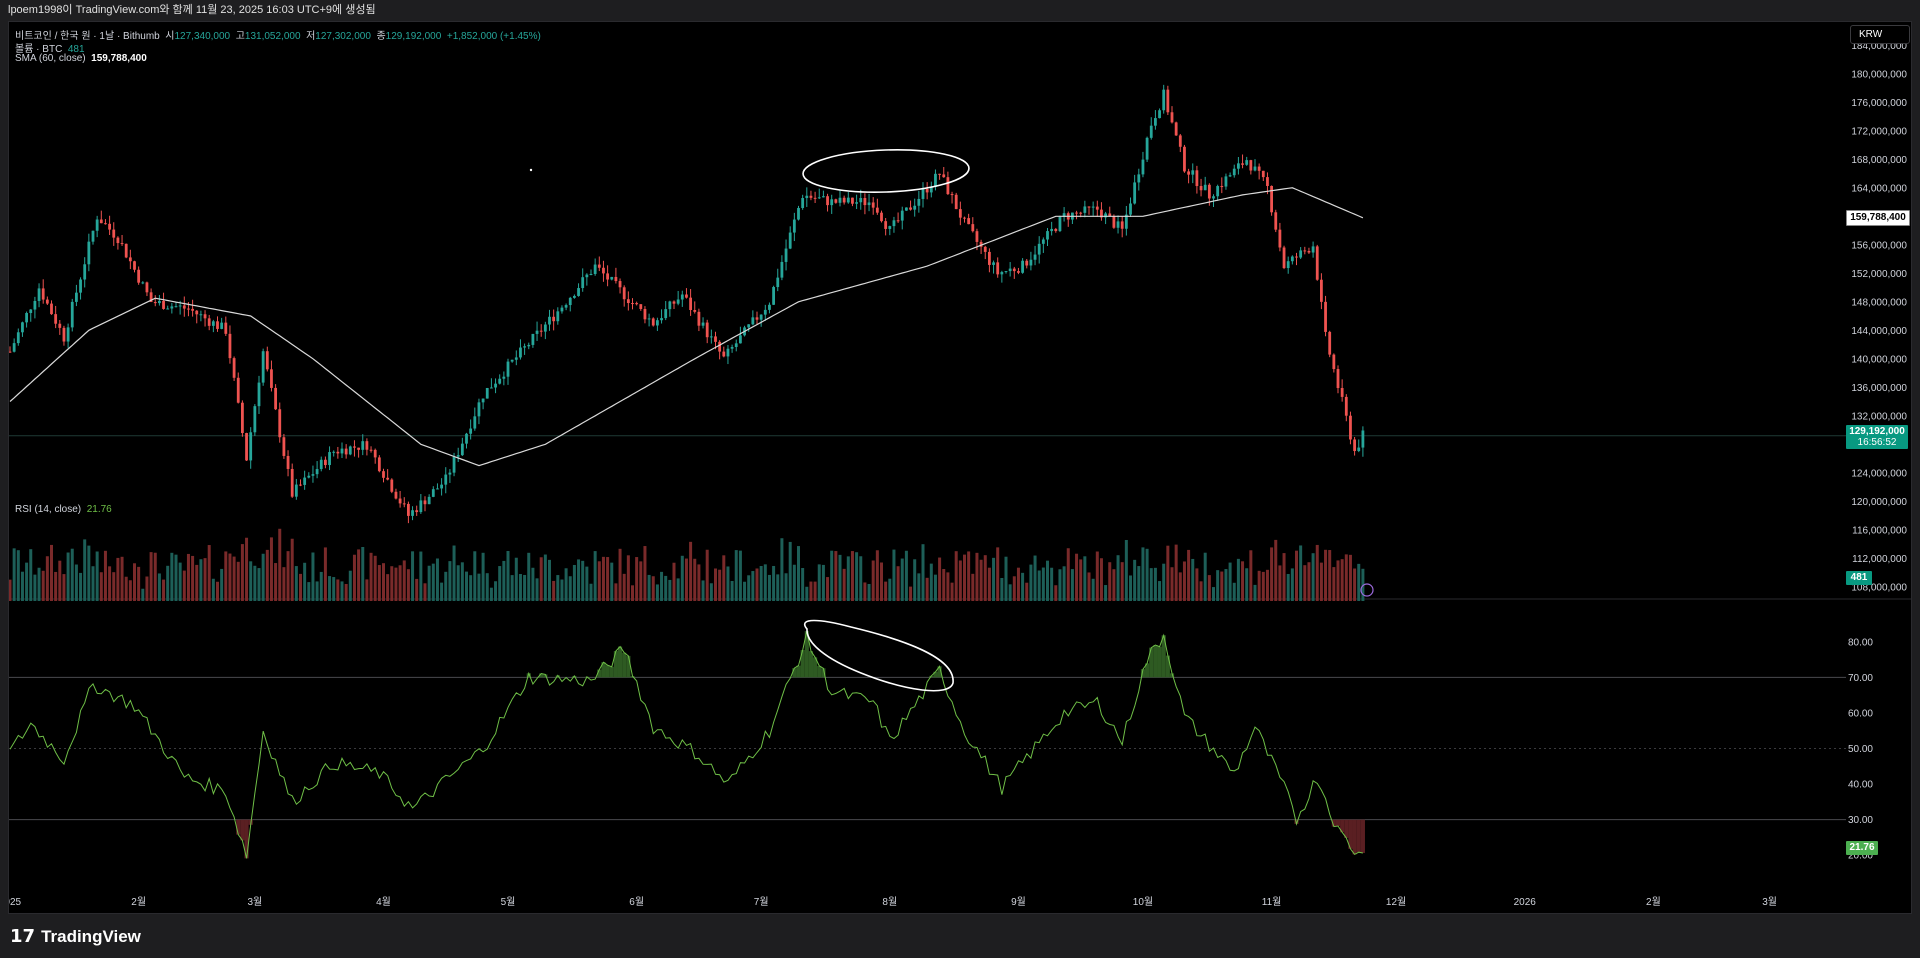  I want to click on price-tick-label: 116,000,000, so click(1879, 530).